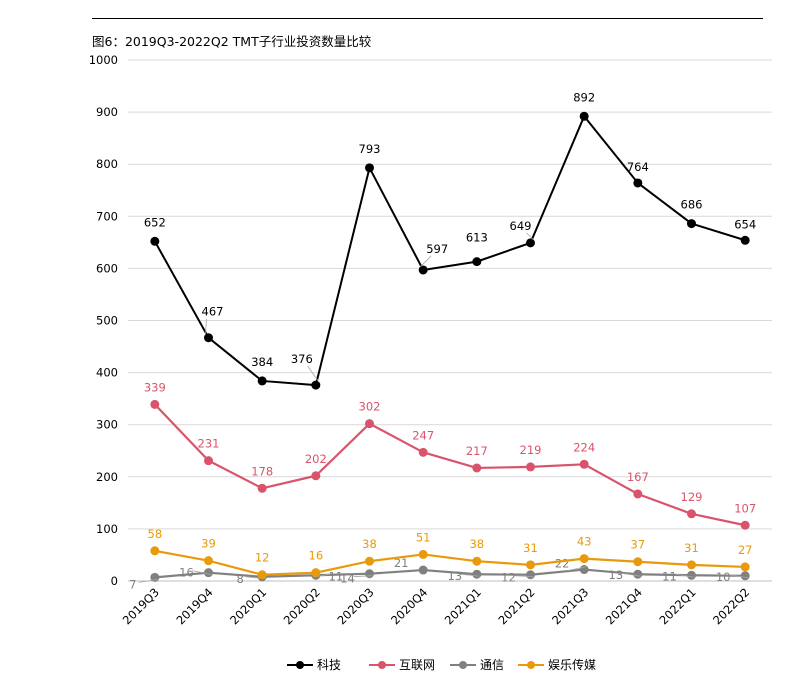 This screenshot has width=788, height=687. What do you see at coordinates (516, 606) in the screenshot?
I see `x-tick-label: 2021Q2` at bounding box center [516, 606].